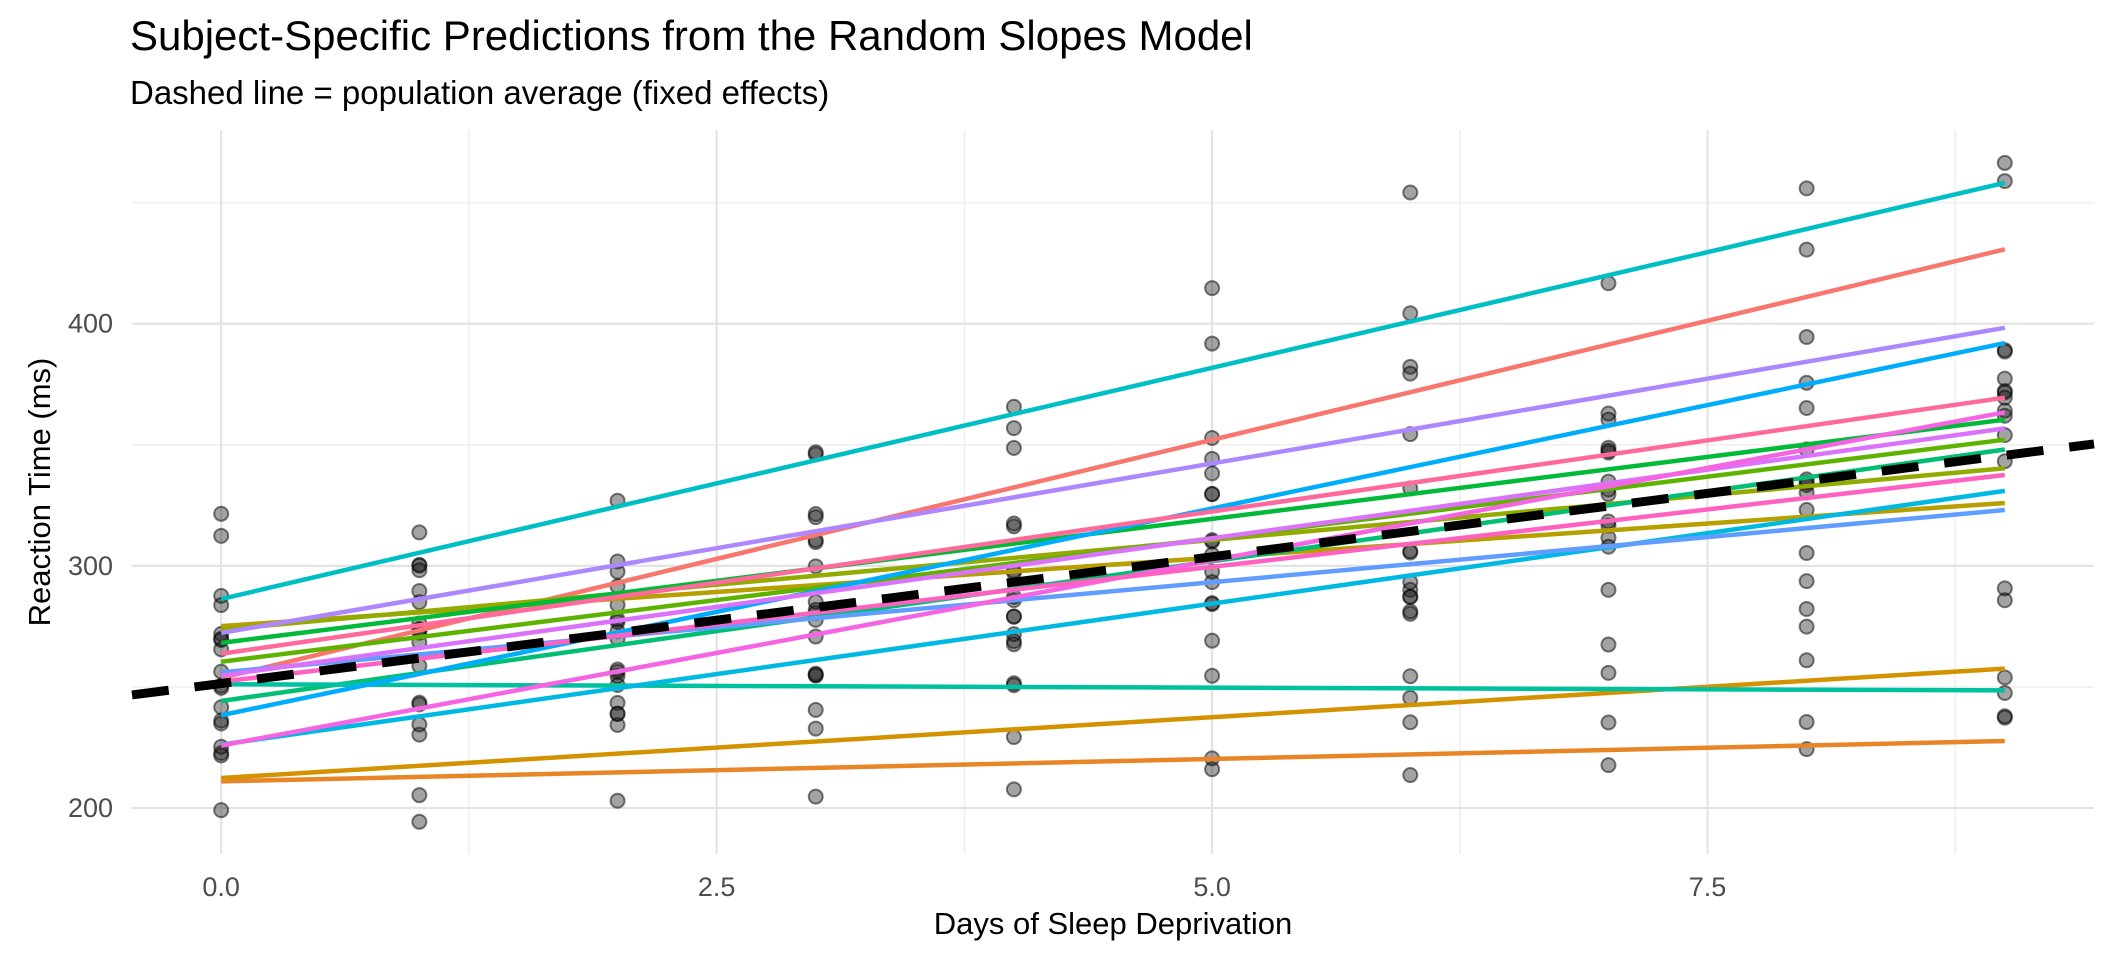 Image resolution: width=2112 pixels, height=960 pixels. Describe the element at coordinates (1113, 923) in the screenshot. I see `x-axis-title: Days of Sleep Deprivation` at that location.